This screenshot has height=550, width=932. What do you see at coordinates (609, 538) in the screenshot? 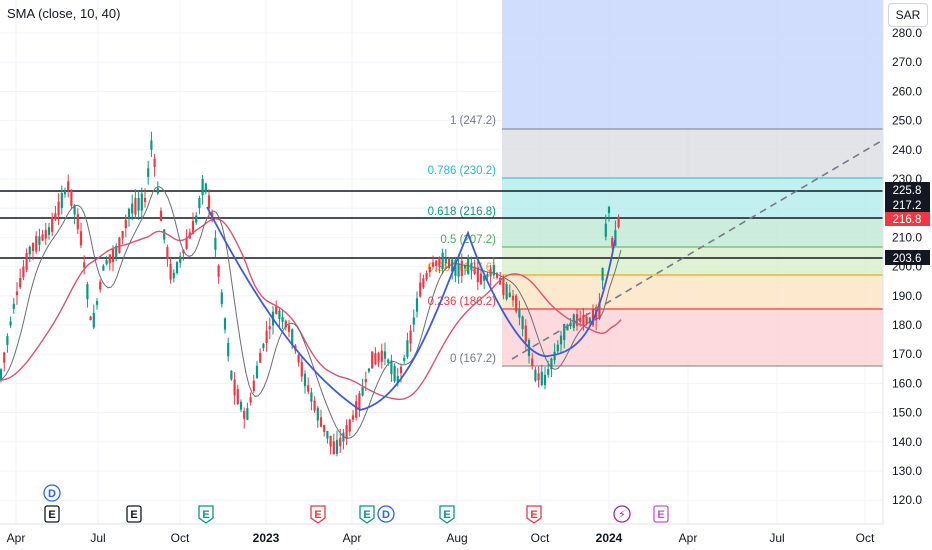
I see `time-axis-label: 2024` at bounding box center [609, 538].